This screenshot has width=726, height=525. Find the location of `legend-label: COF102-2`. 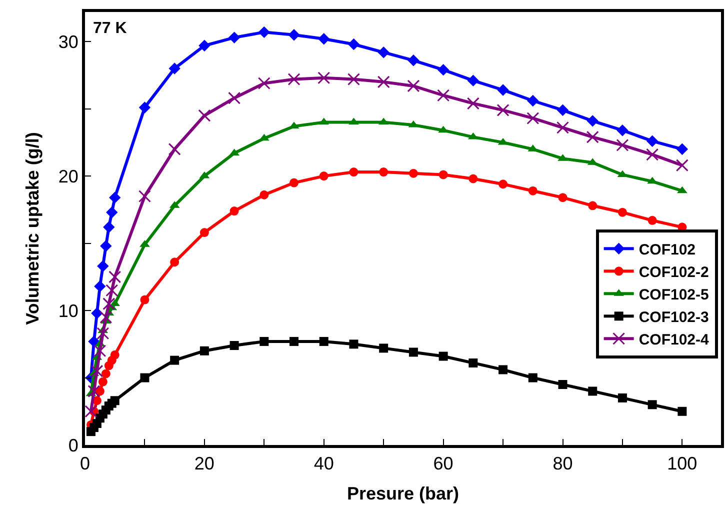

legend-label: COF102-2 is located at coordinates (673, 272).